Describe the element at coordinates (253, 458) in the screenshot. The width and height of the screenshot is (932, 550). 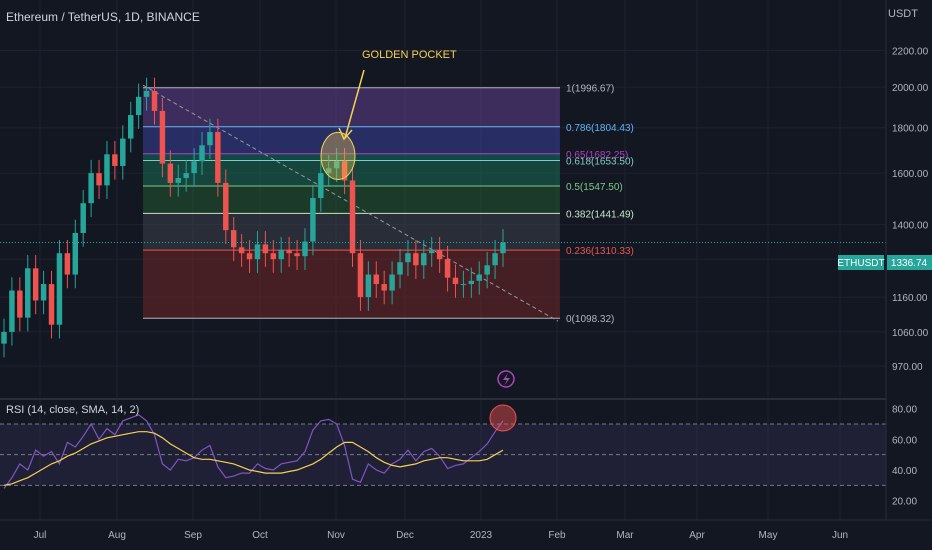
I see `rsi-sma-line` at that location.